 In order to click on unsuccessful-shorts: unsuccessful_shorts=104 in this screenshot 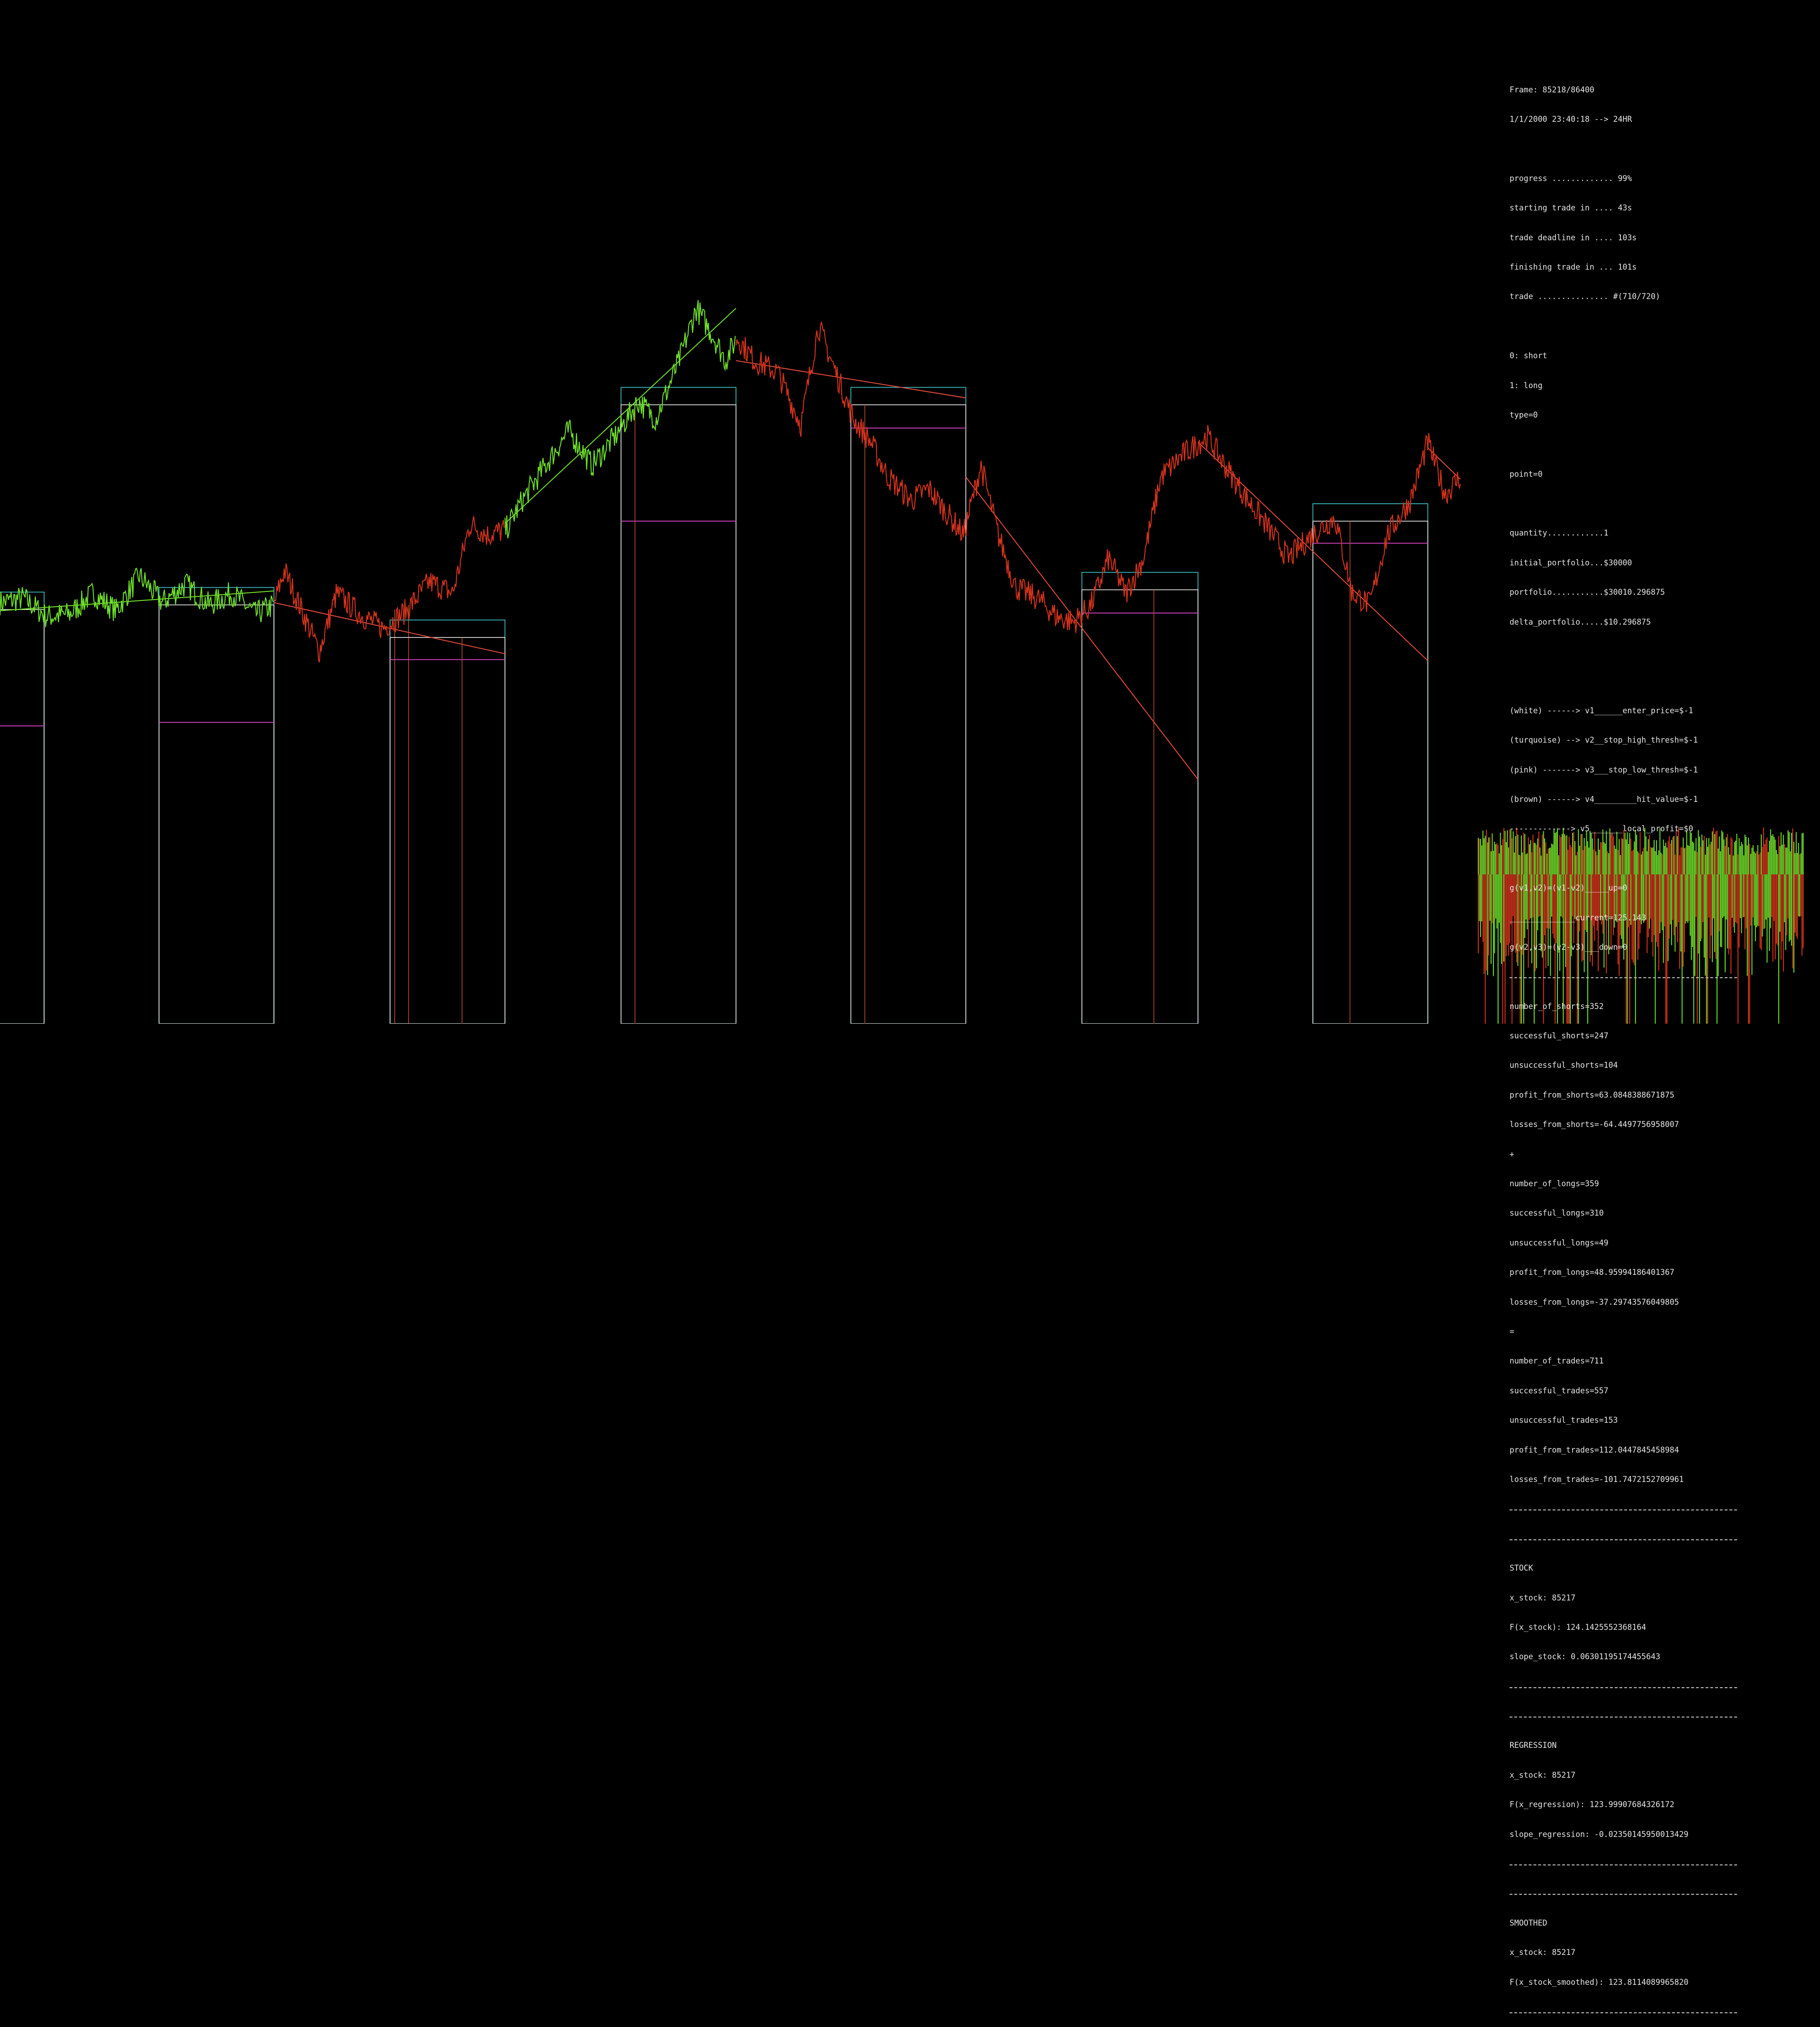, I will do `click(1564, 1065)`.